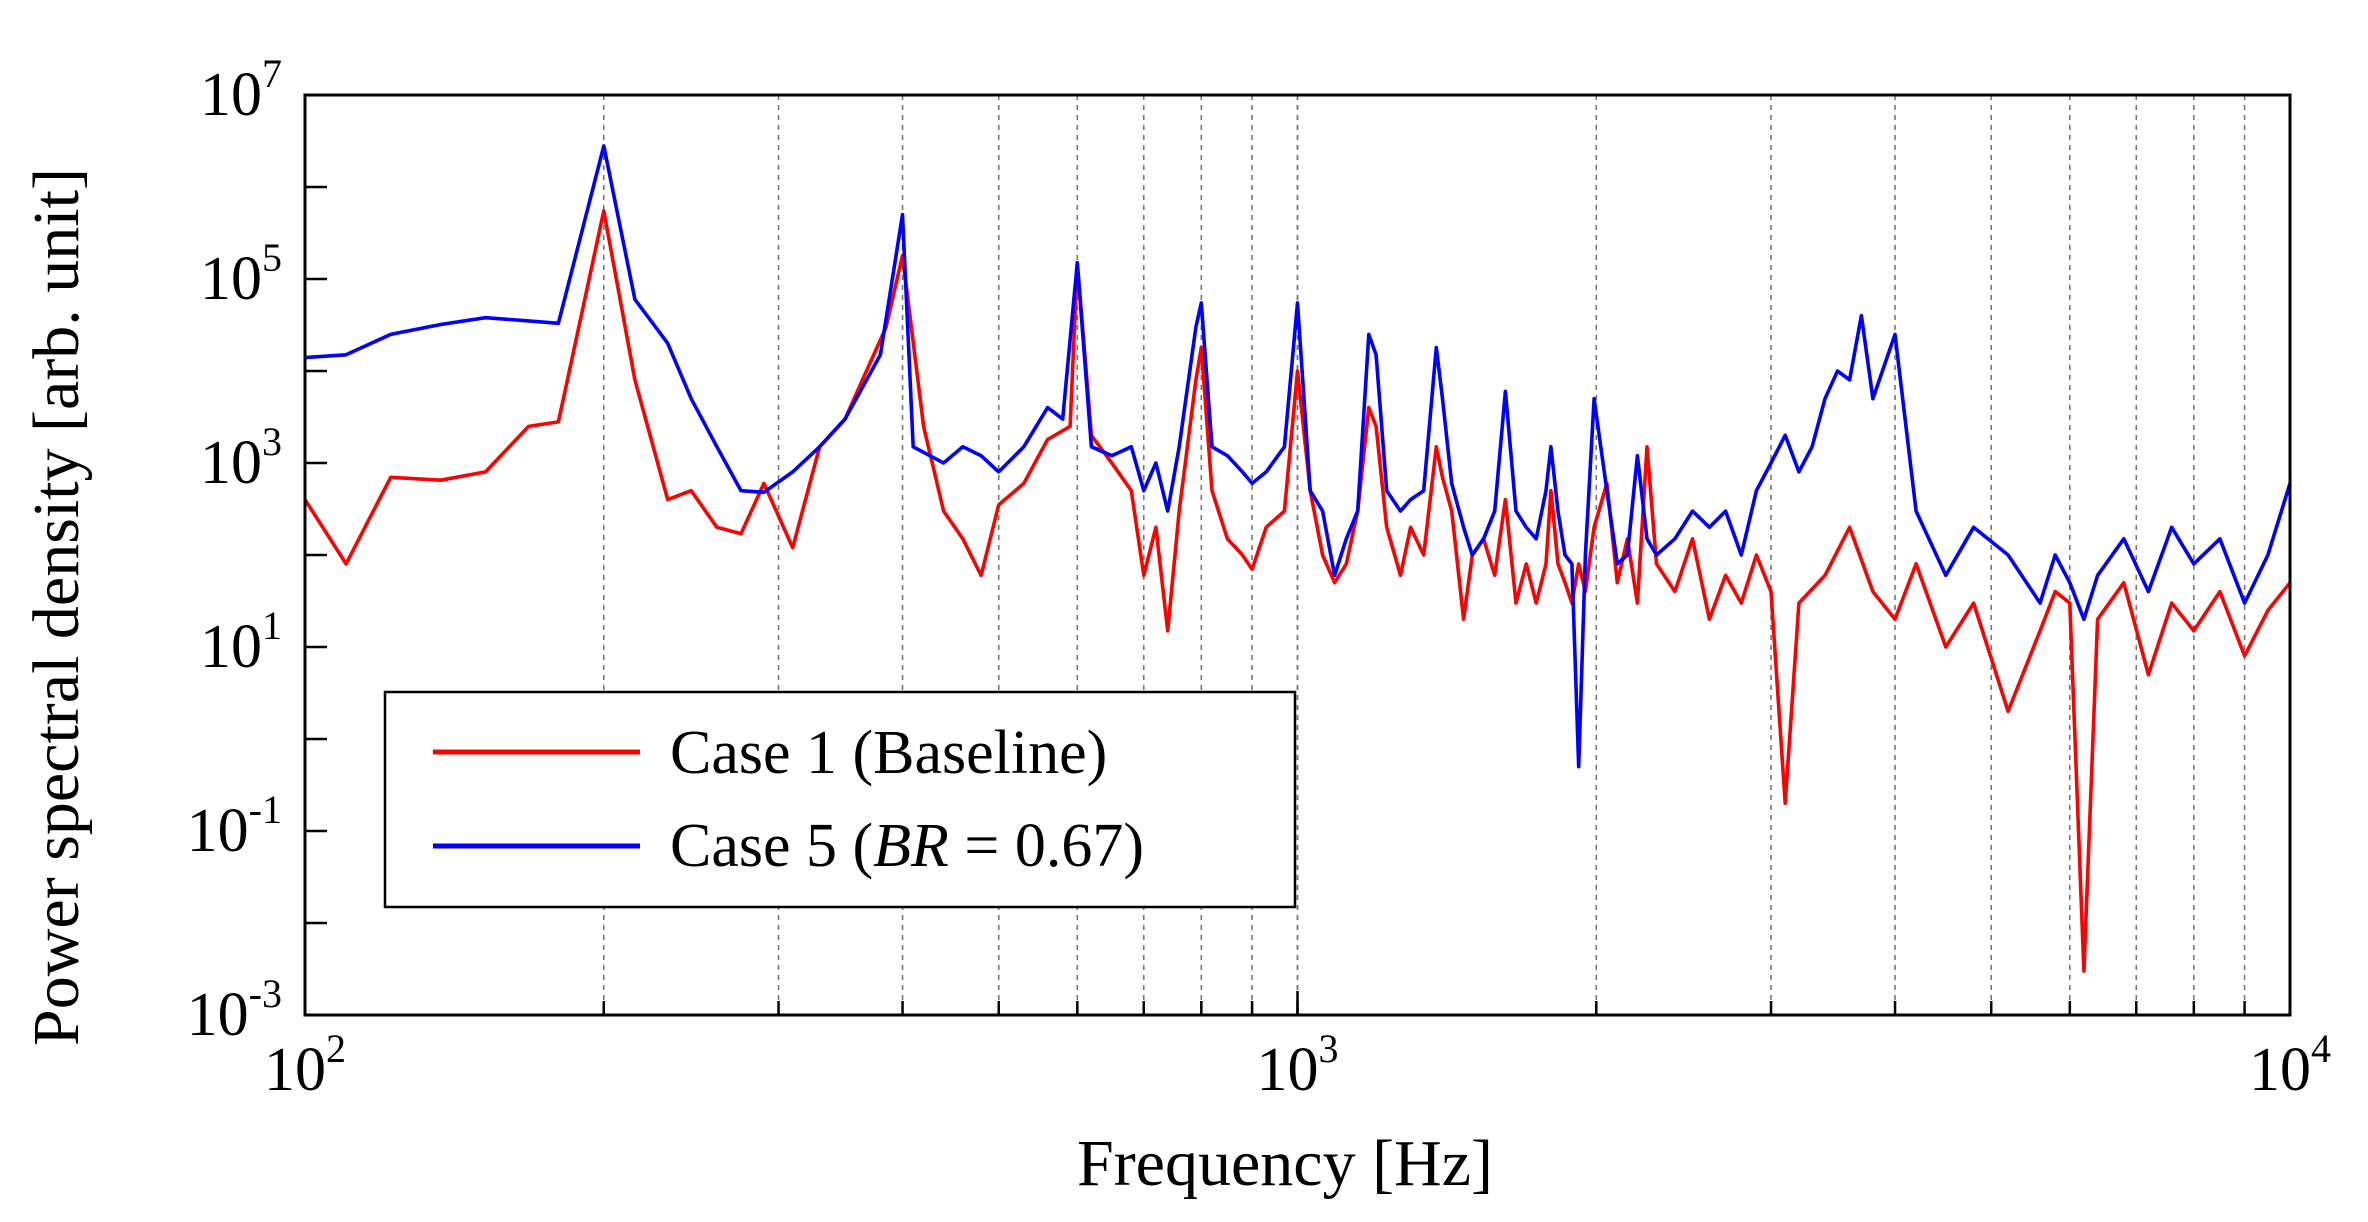 This screenshot has width=2368, height=1222. Describe the element at coordinates (56, 607) in the screenshot. I see `y-axis-title: Power spectral density [arb. unit]` at that location.